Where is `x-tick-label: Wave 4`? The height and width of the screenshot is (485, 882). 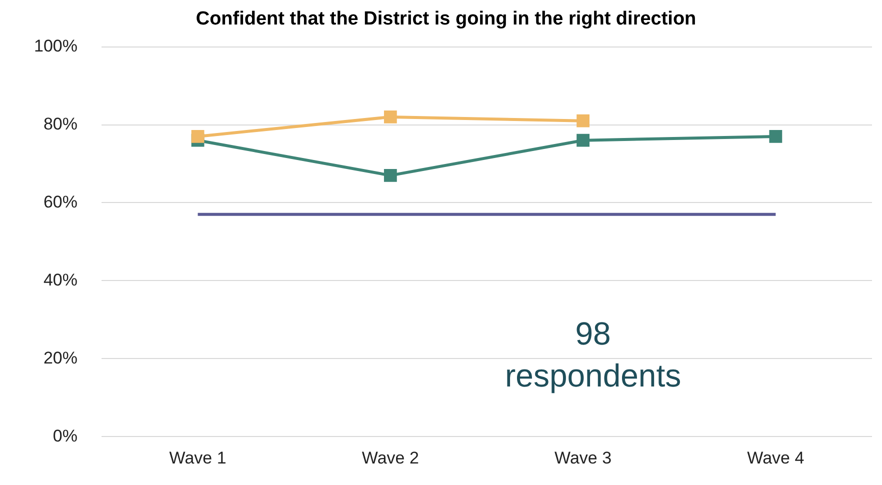
x-tick-label: Wave 4 is located at coordinates (775, 458).